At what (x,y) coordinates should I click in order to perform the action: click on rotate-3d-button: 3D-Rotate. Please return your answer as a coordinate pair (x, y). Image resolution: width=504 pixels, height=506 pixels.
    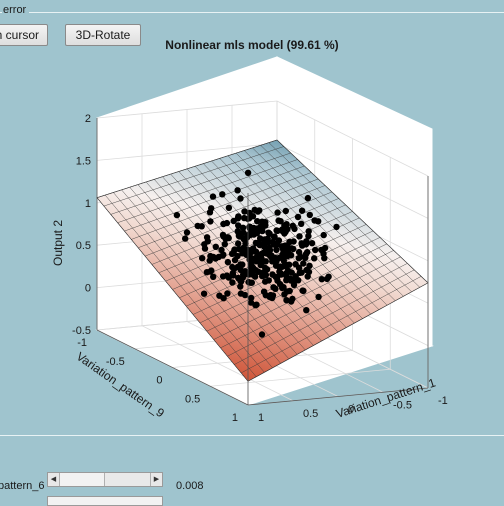
    Looking at the image, I should click on (103, 35).